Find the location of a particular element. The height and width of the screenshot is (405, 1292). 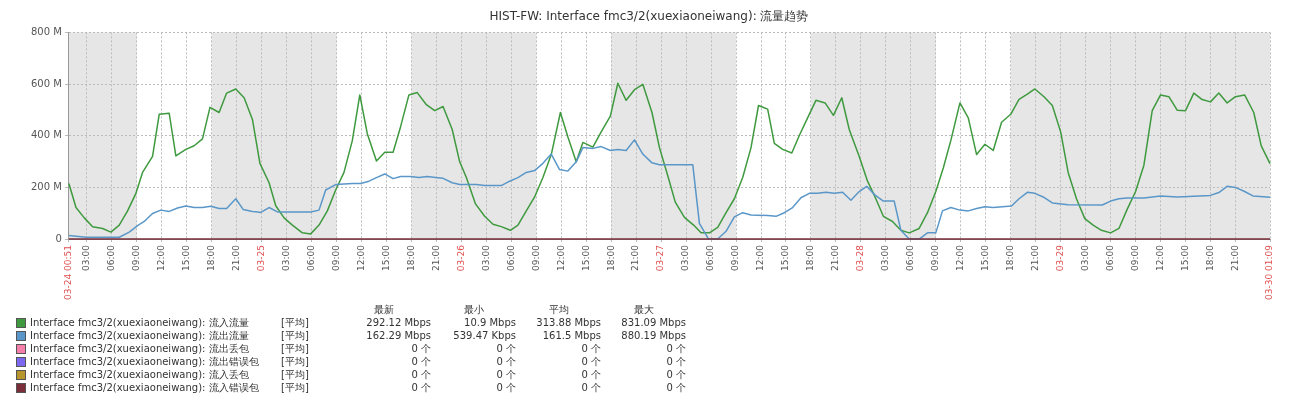

text: 313.88 Mbps is located at coordinates (568, 322).